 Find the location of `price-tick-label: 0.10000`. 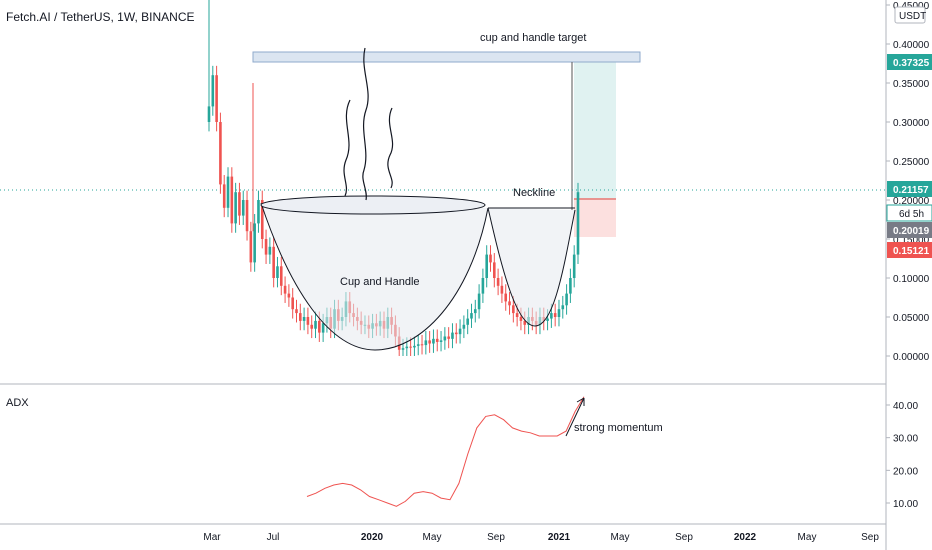

price-tick-label: 0.10000 is located at coordinates (911, 279).